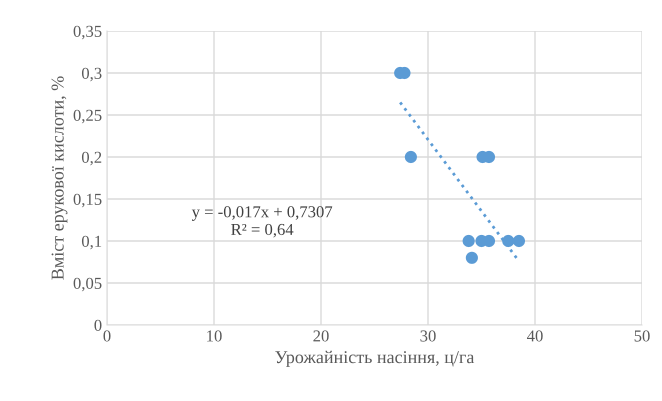  Describe the element at coordinates (92, 159) in the screenshot. I see `y-tick-label: 0,2` at that location.